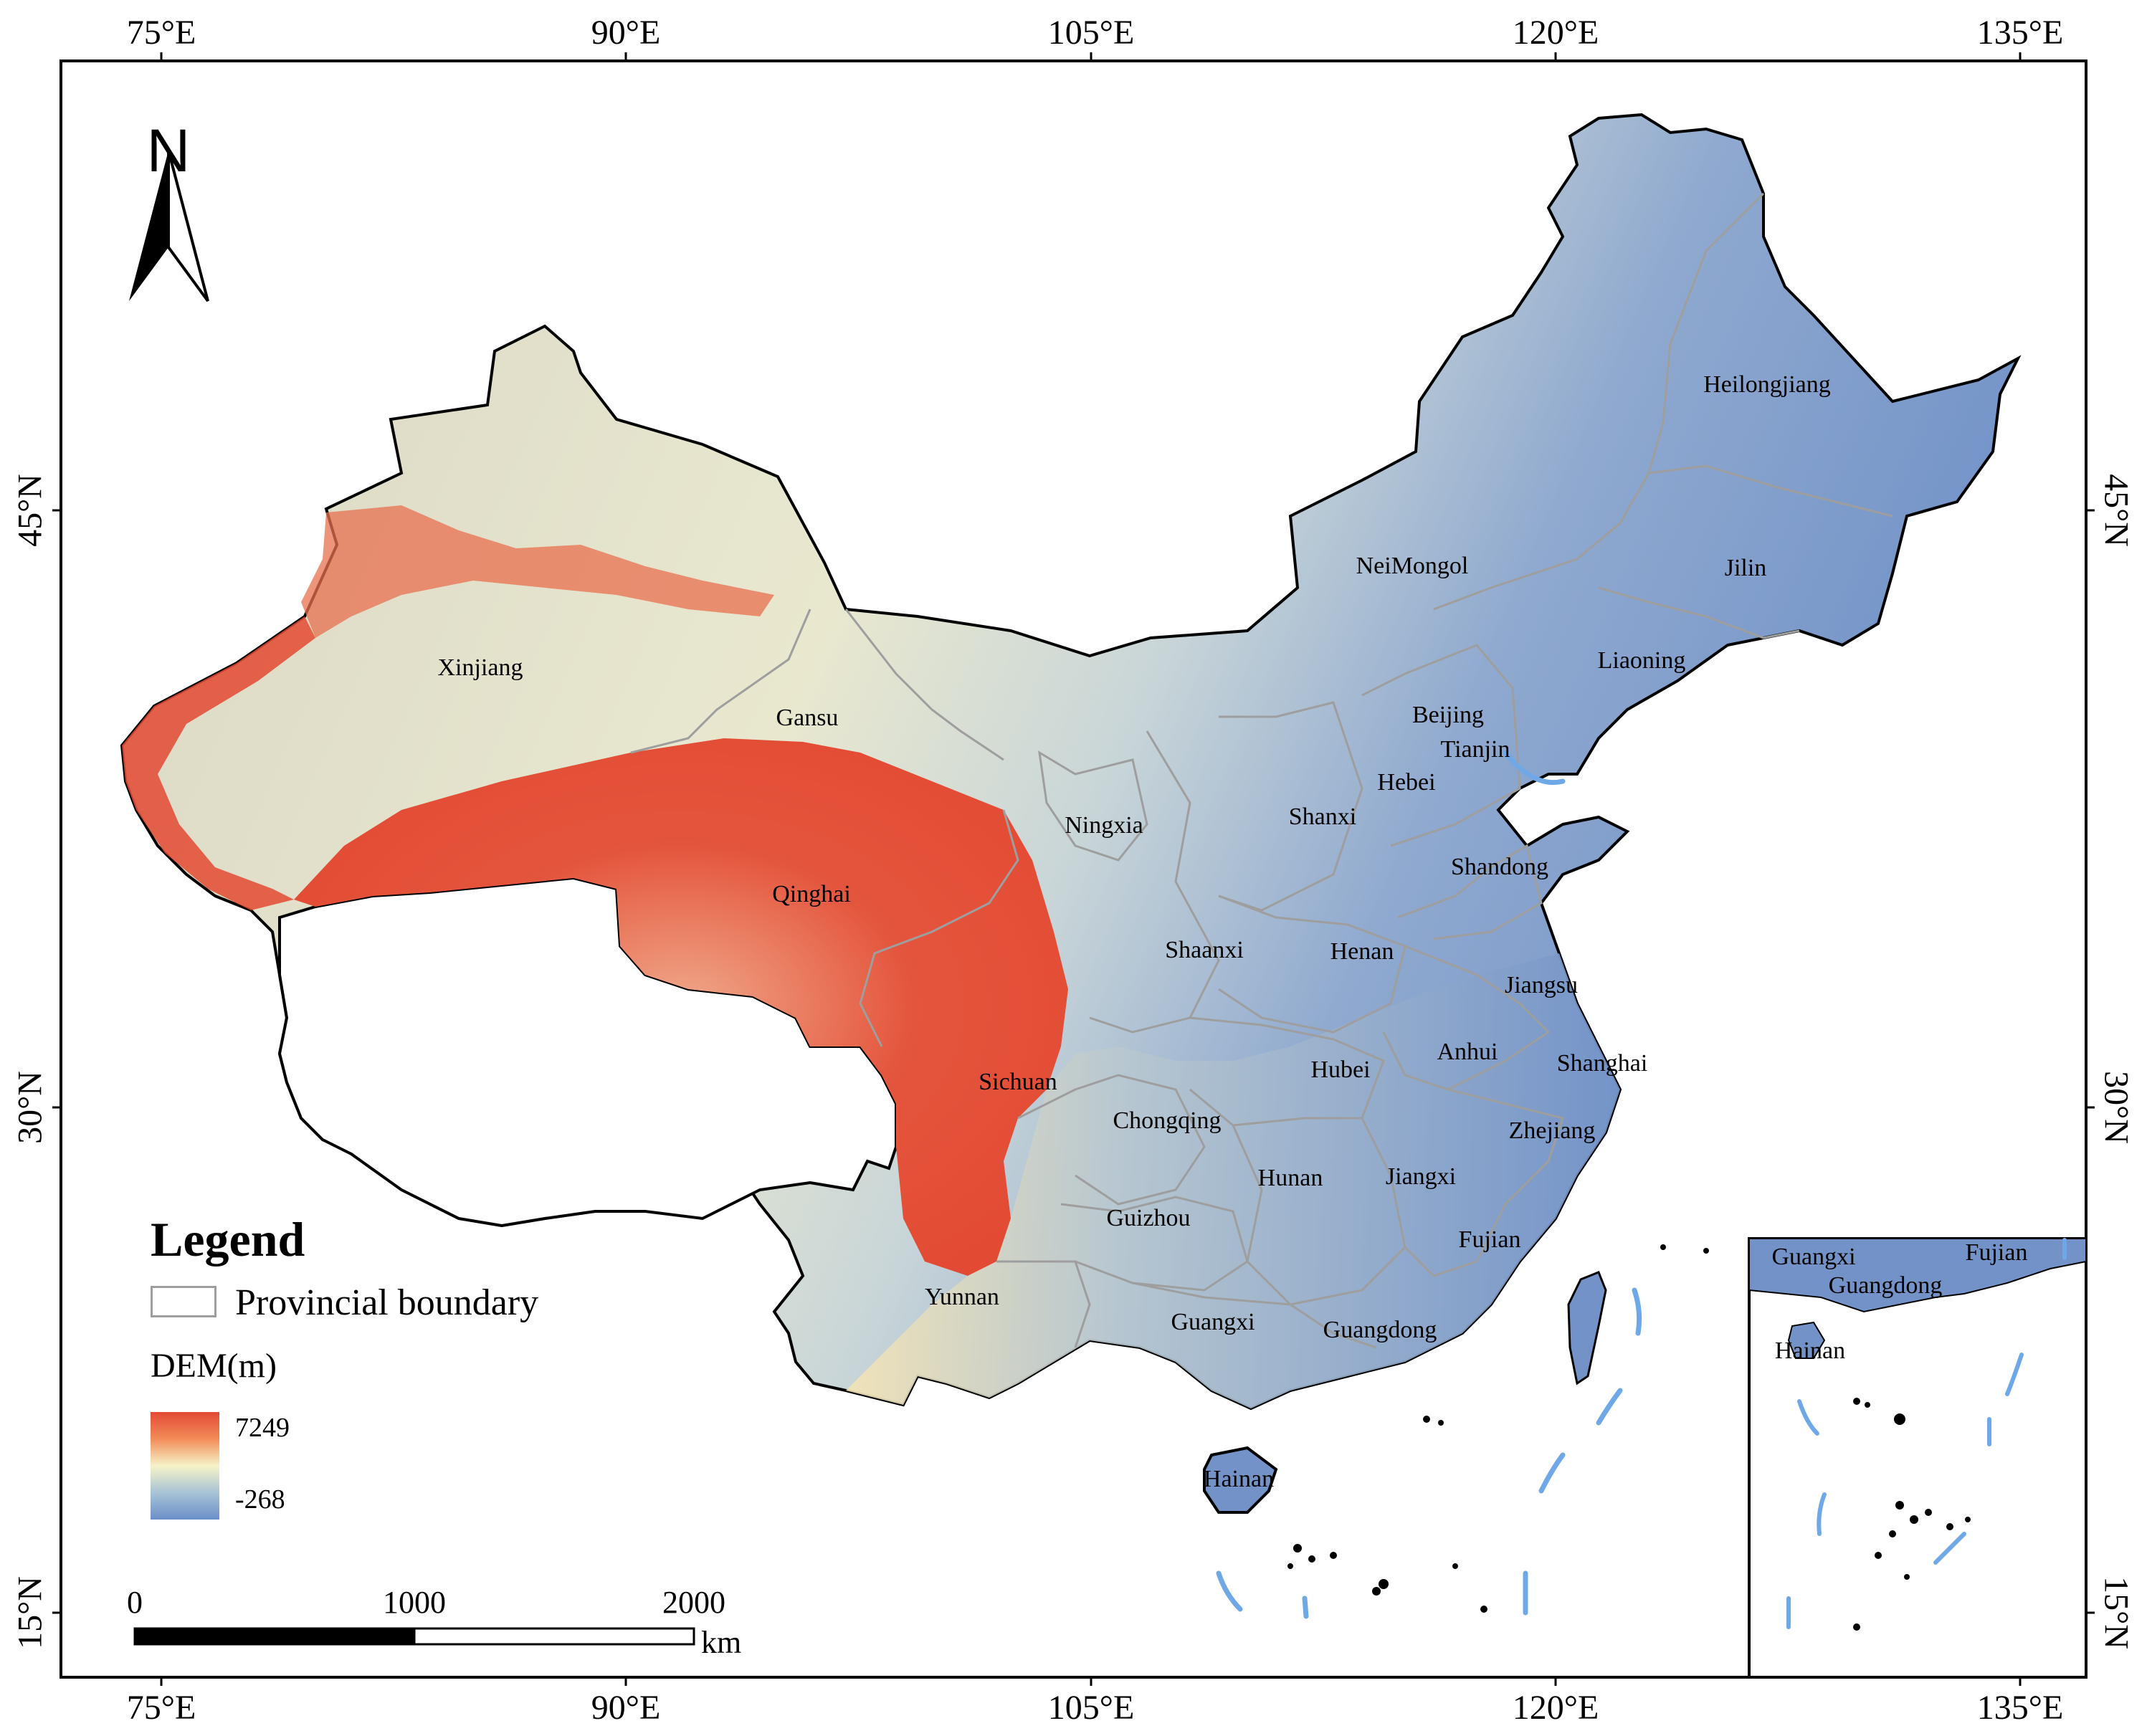 This screenshot has width=2147, height=1736. Describe the element at coordinates (939, 928) in the screenshot. I see `boundary-qinghai-sichuan` at that location.